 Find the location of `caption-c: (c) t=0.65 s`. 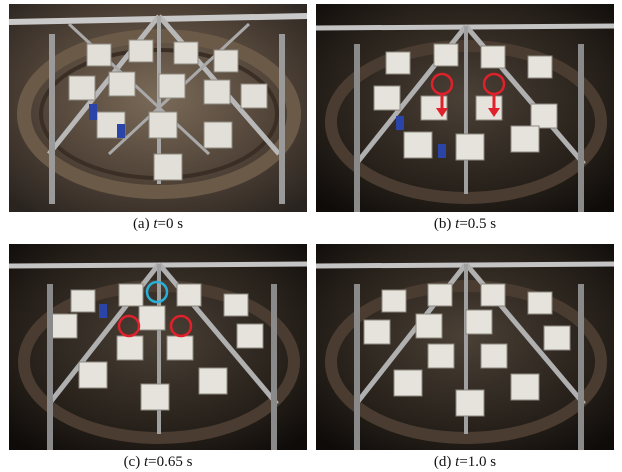

caption-c: (c) t=0.65 s is located at coordinates (158, 462).